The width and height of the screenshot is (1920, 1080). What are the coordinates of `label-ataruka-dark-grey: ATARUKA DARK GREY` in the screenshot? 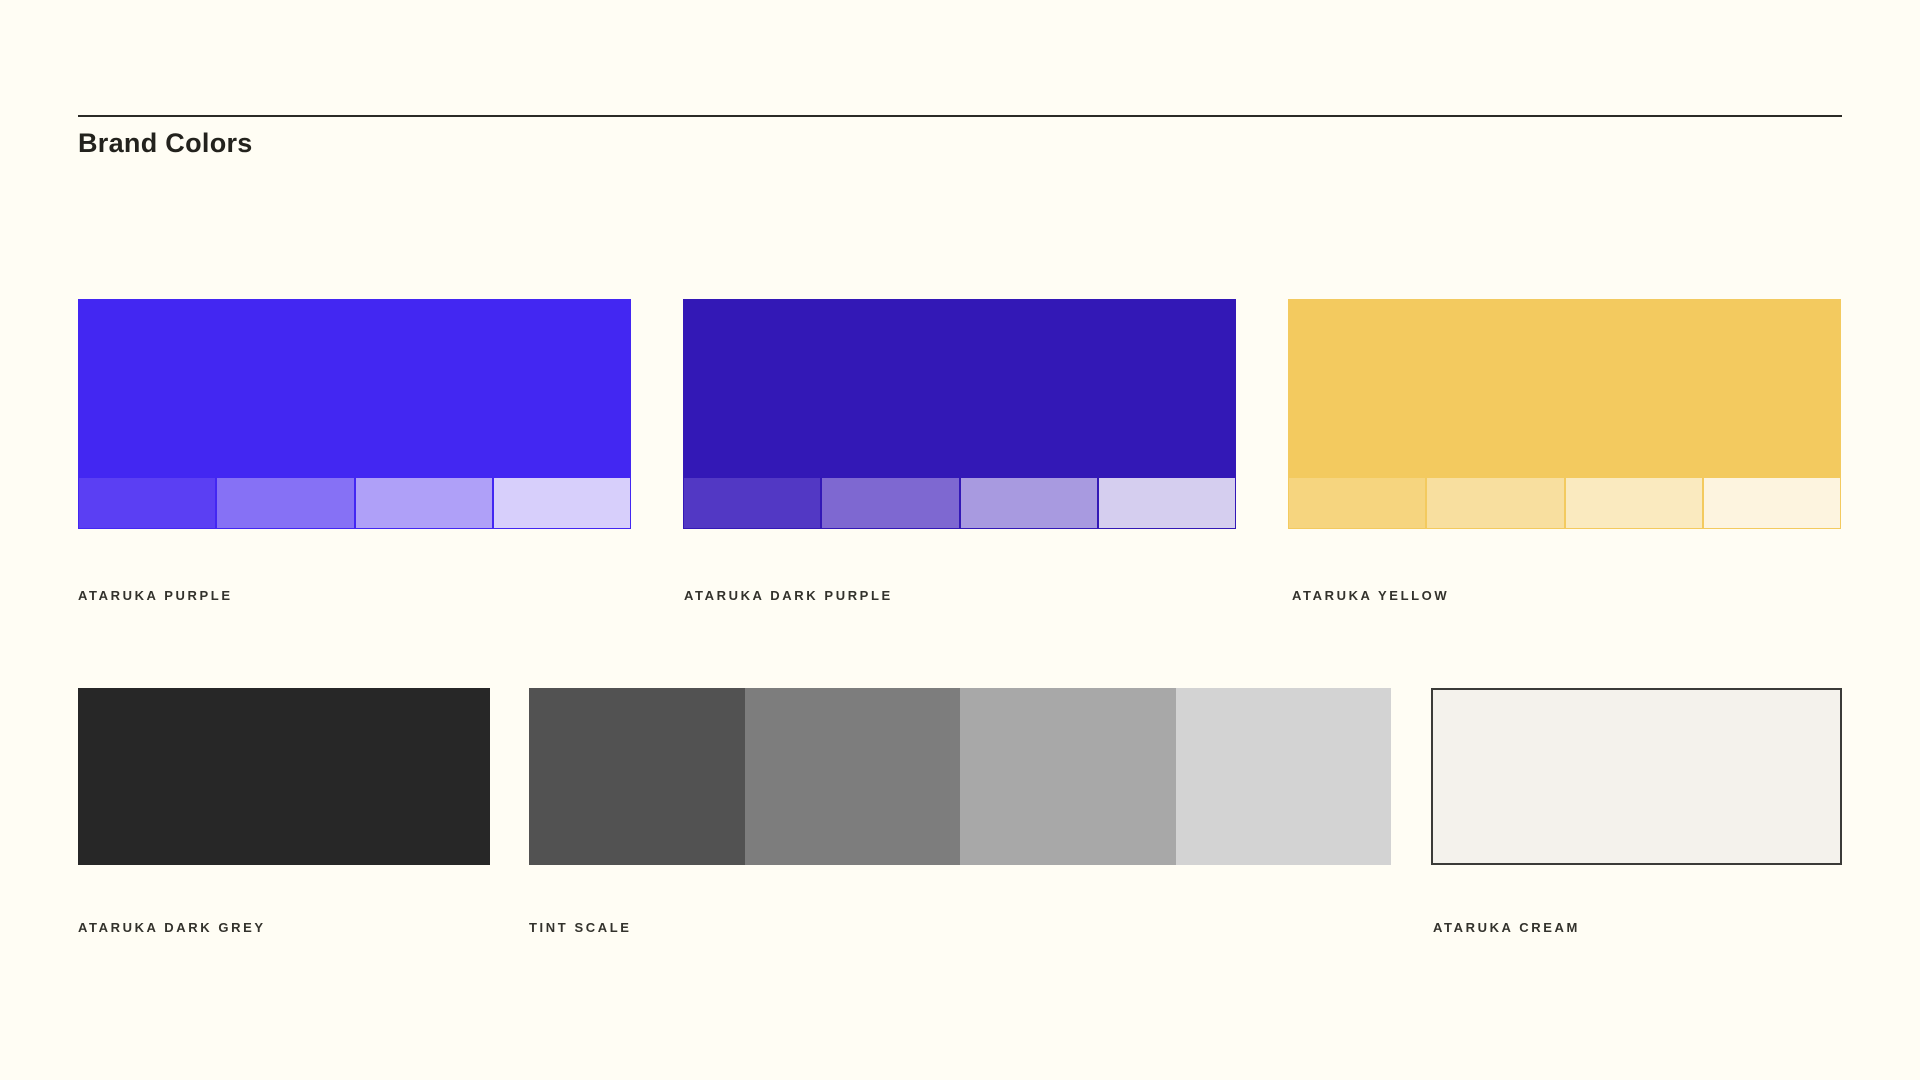 It's located at (172, 927).